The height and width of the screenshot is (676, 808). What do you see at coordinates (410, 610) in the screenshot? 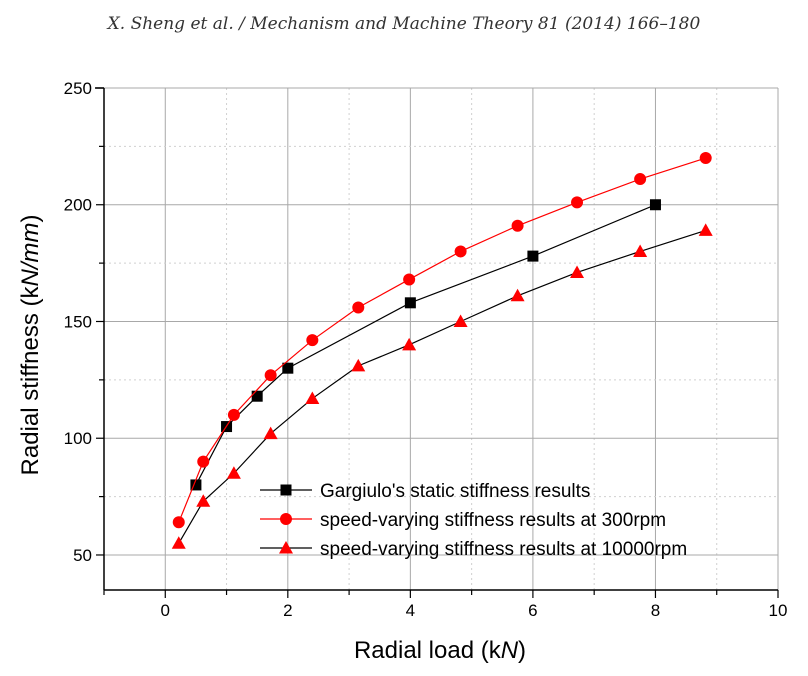
I see `x-tick-label: 4` at bounding box center [410, 610].